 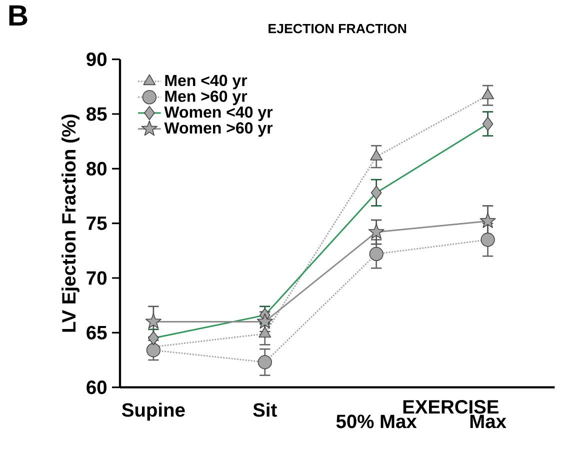 What do you see at coordinates (376, 421) in the screenshot?
I see `x-tick-label: 50% Max` at bounding box center [376, 421].